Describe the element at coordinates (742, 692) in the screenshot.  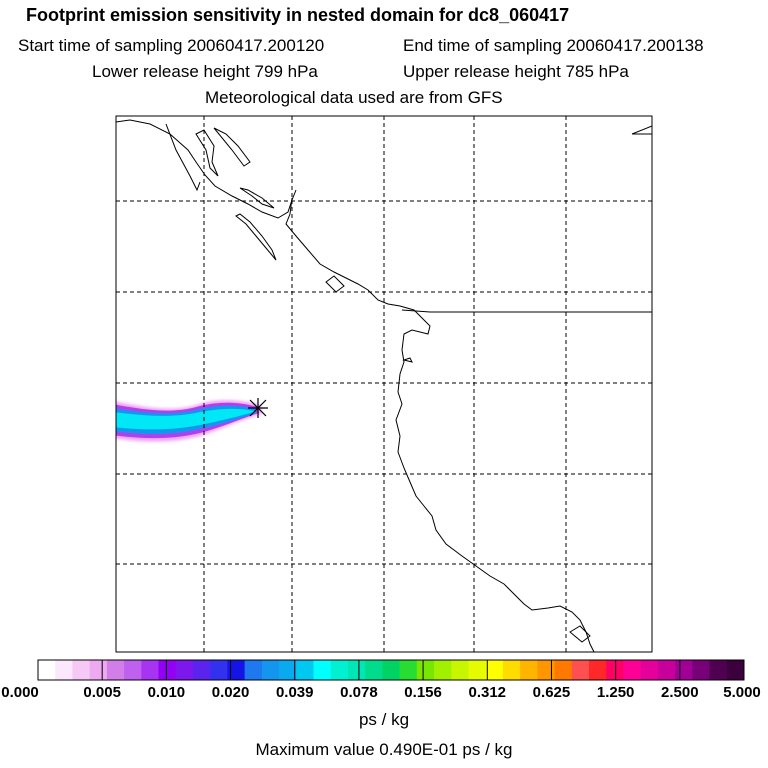
I see `colorbar-tick-label: 5.000` at that location.